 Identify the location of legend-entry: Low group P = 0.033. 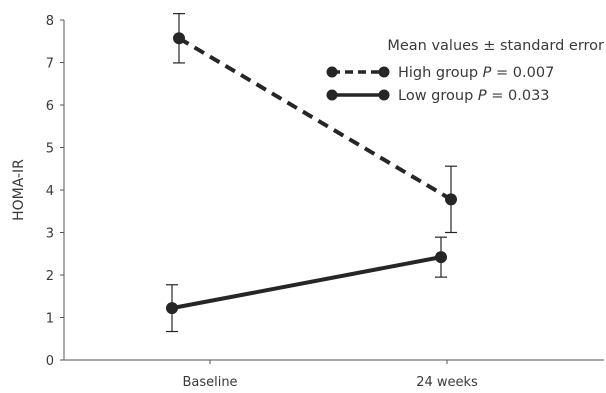
(438, 96).